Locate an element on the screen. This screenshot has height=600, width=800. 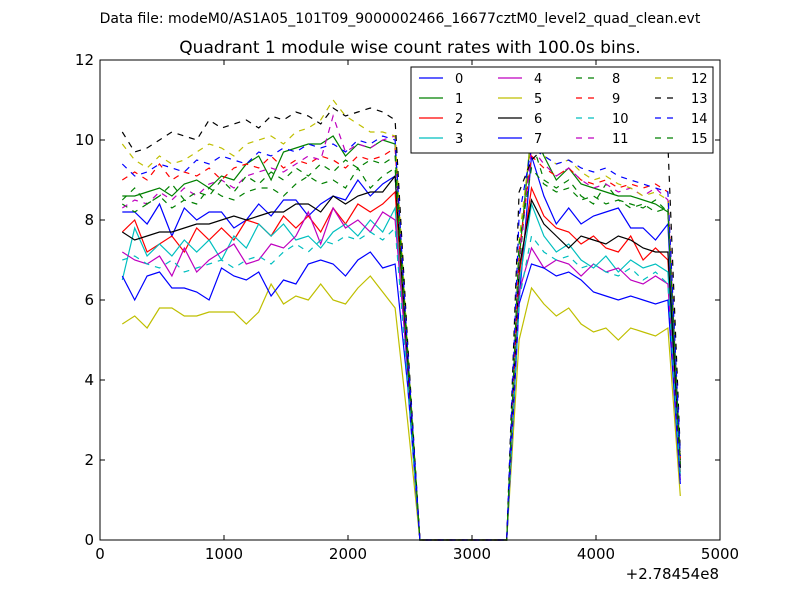
x-tick-label: 4000 is located at coordinates (596, 554).